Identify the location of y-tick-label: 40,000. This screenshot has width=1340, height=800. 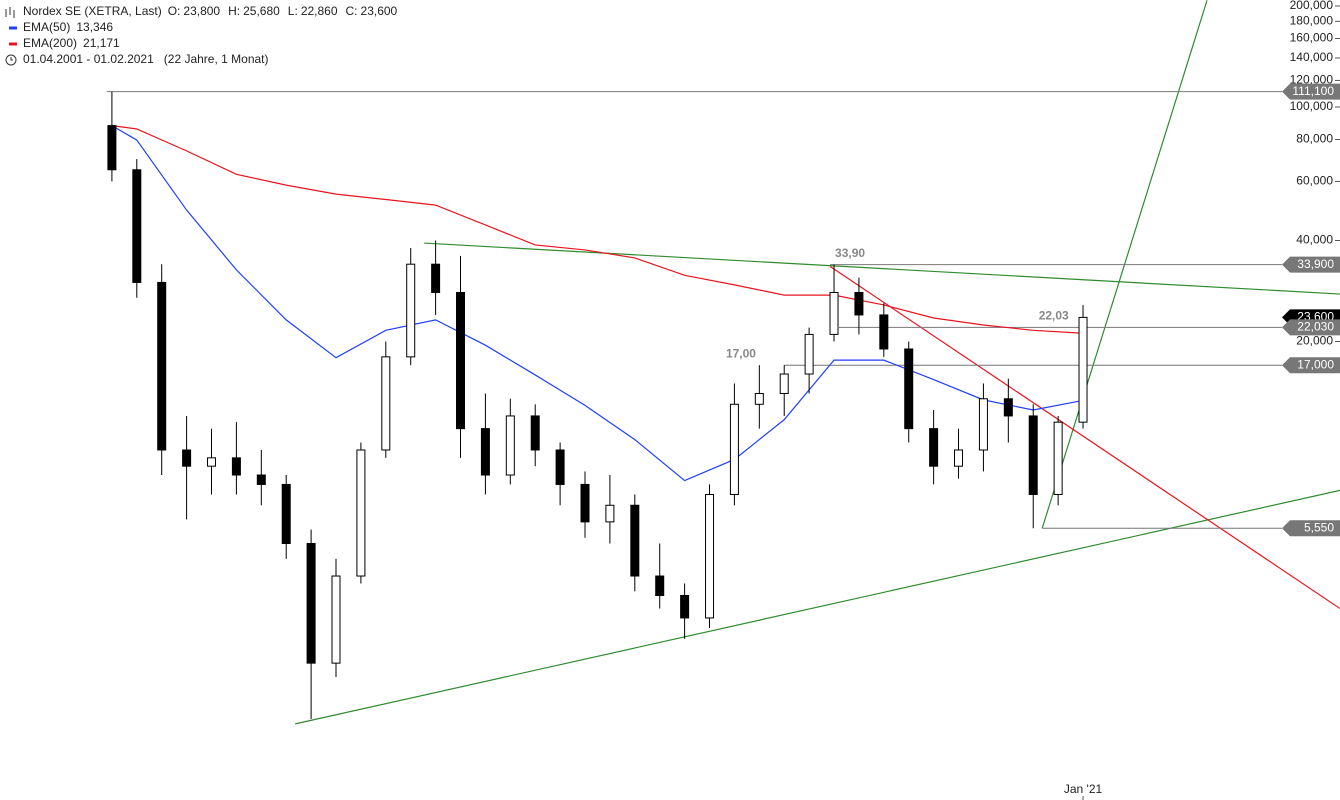
(1314, 240).